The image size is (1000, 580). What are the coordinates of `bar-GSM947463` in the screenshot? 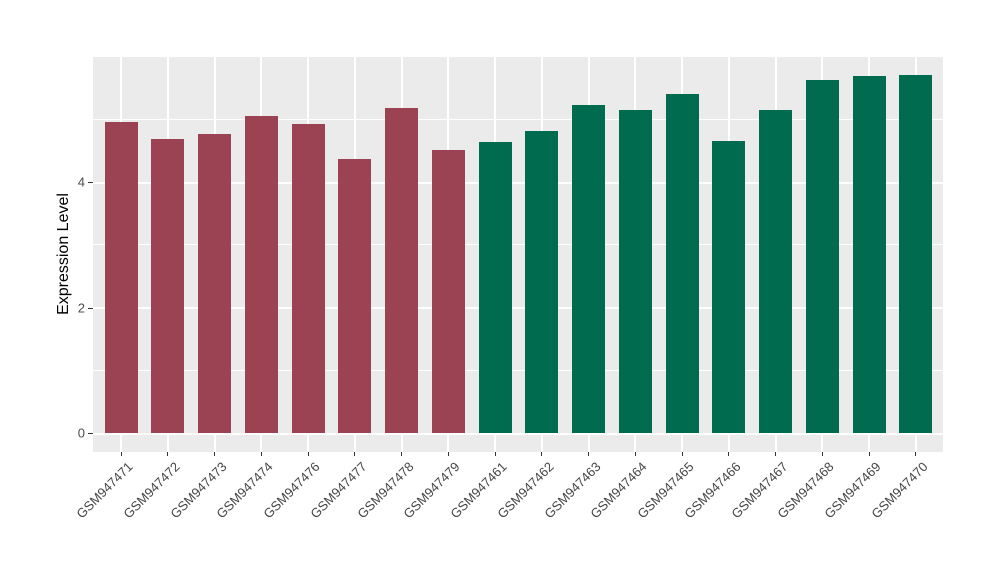 It's located at (588, 269).